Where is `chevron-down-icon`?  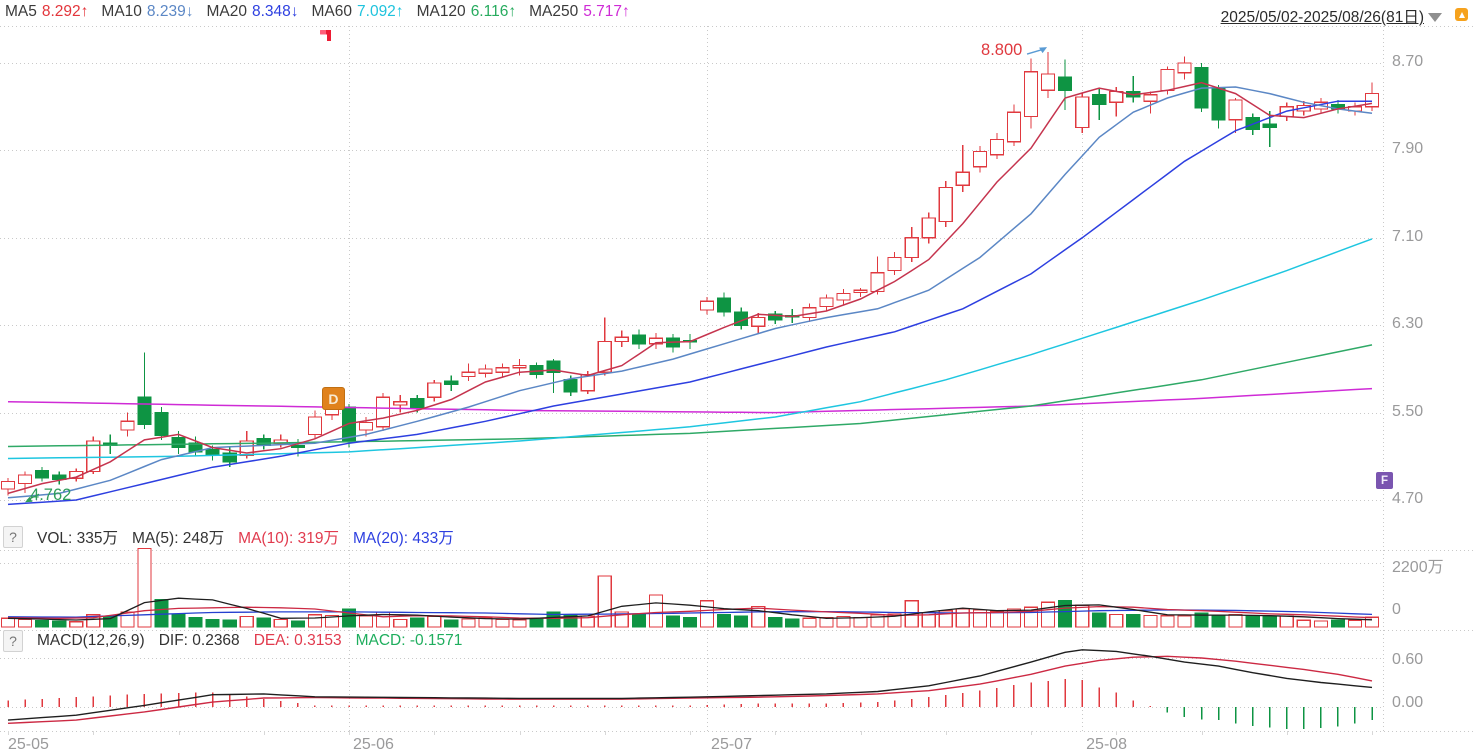
chevron-down-icon is located at coordinates (1435, 17).